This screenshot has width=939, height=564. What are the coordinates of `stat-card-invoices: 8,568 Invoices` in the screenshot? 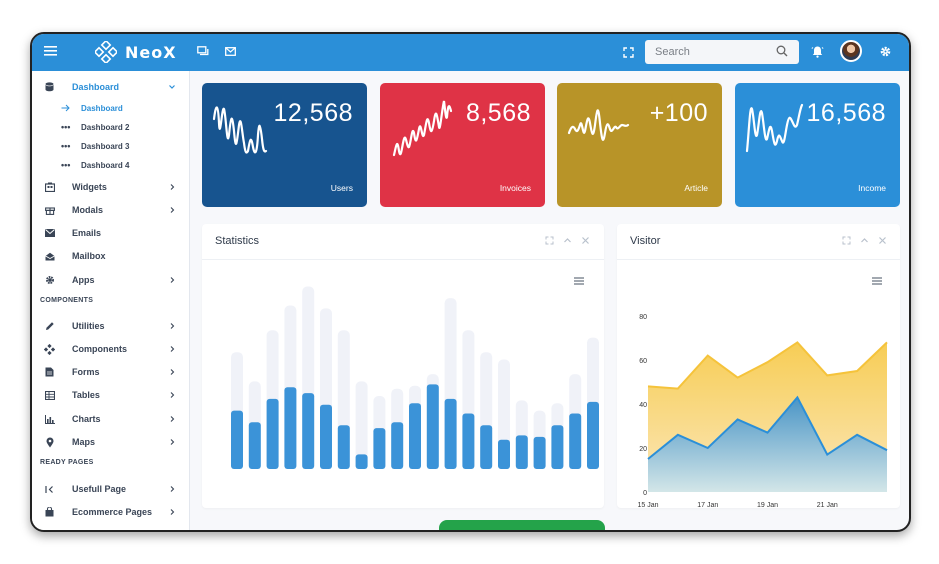 It's located at (462, 145).